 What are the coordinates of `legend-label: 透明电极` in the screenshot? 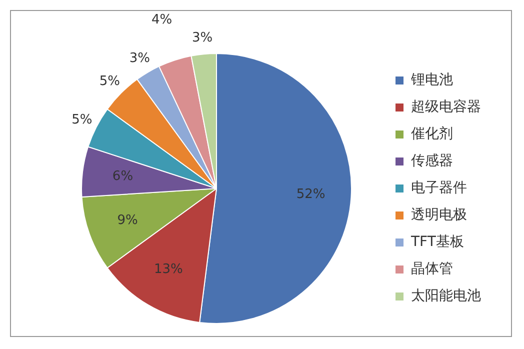 It's located at (439, 215).